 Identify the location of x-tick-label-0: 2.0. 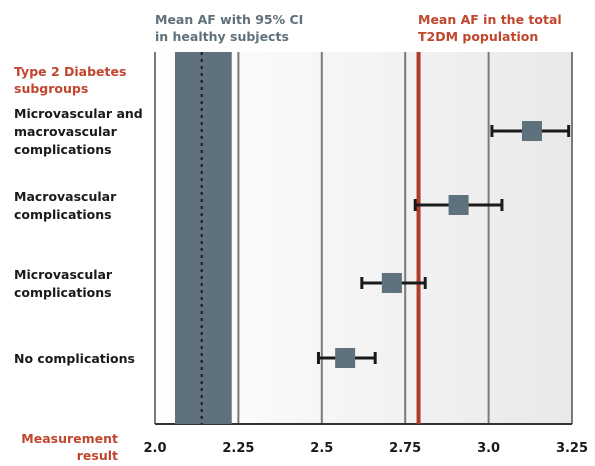
(154, 448).